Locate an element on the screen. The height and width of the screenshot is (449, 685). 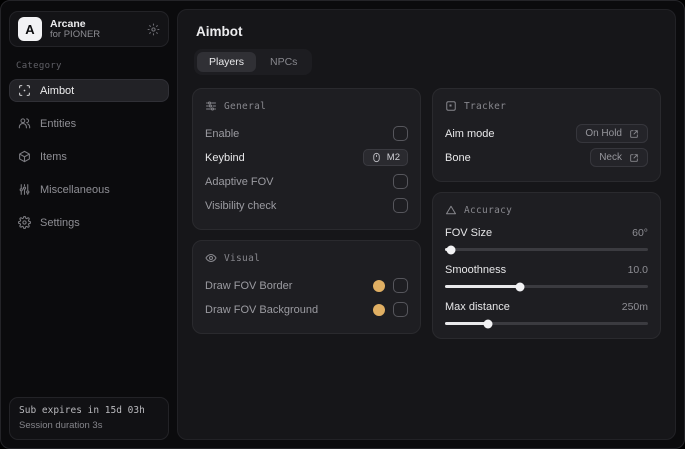
fov-border-checkbox is located at coordinates (400, 285).